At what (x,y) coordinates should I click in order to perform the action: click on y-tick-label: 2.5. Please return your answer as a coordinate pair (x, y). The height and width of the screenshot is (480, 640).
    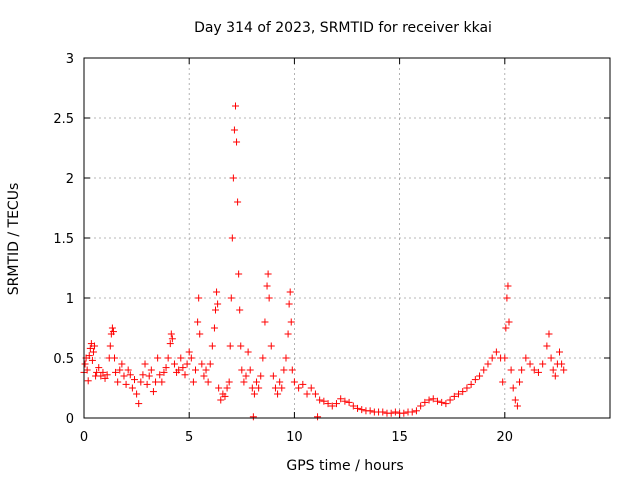
    Looking at the image, I should click on (63, 119).